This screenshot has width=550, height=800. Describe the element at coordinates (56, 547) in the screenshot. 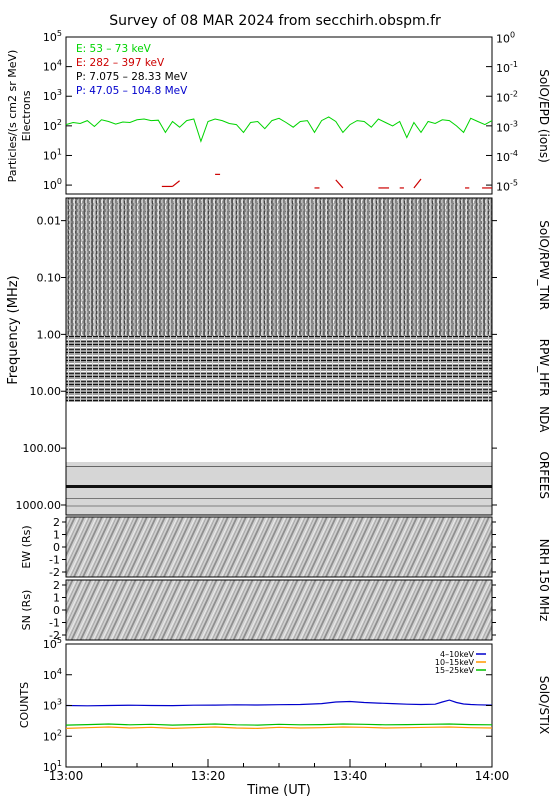

I see `nrh-ew-y-tick-label: 0` at that location.